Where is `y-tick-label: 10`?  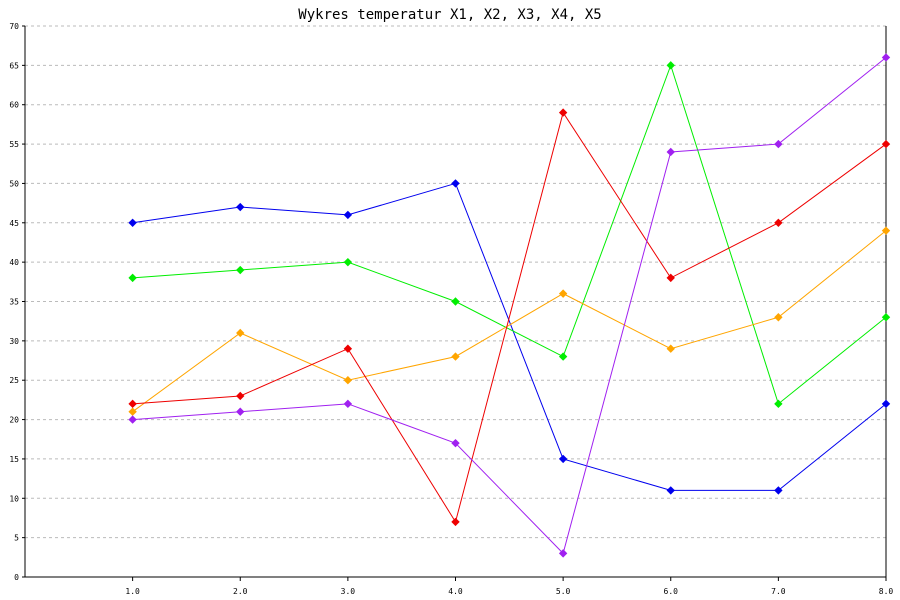
y-tick-label: 10 is located at coordinates (14, 498).